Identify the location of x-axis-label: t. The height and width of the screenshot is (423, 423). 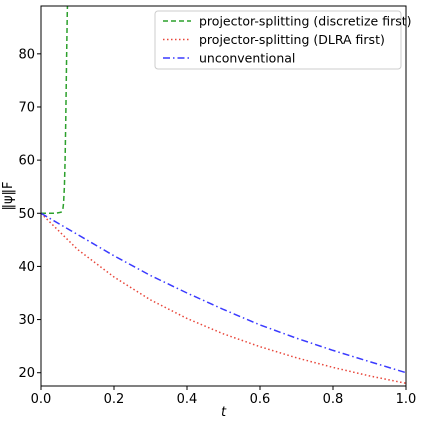
(224, 412).